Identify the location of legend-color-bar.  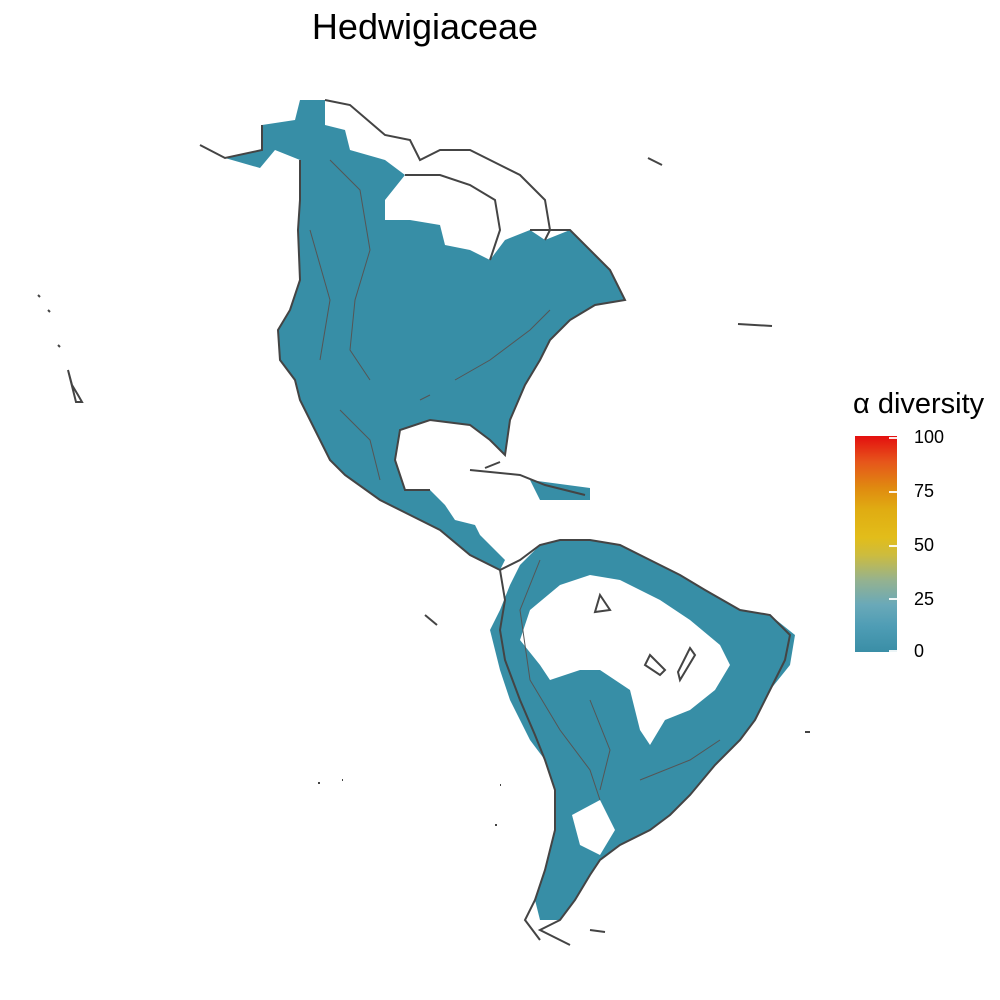
(876, 544).